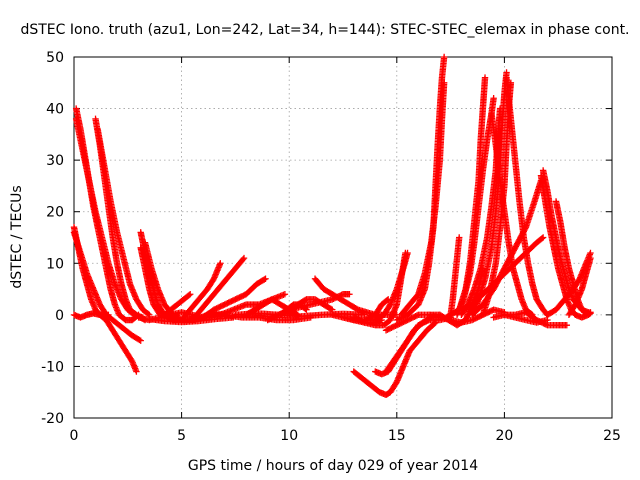  What do you see at coordinates (333, 466) in the screenshot?
I see `x-axis-title: GPS time / hours of day 029 of year 2014` at bounding box center [333, 466].